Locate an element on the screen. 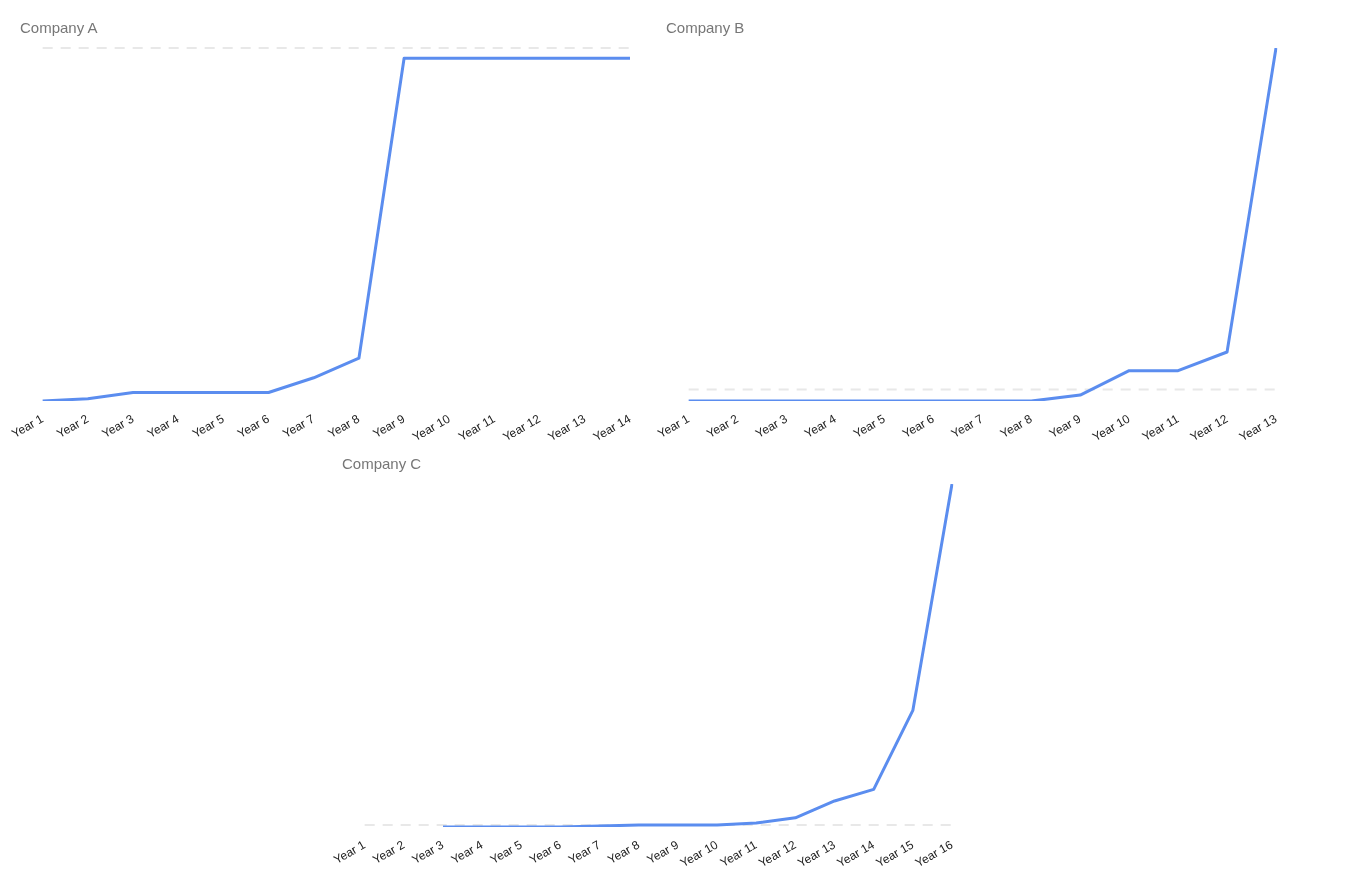  chart-title: Company C is located at coordinates (382, 464).